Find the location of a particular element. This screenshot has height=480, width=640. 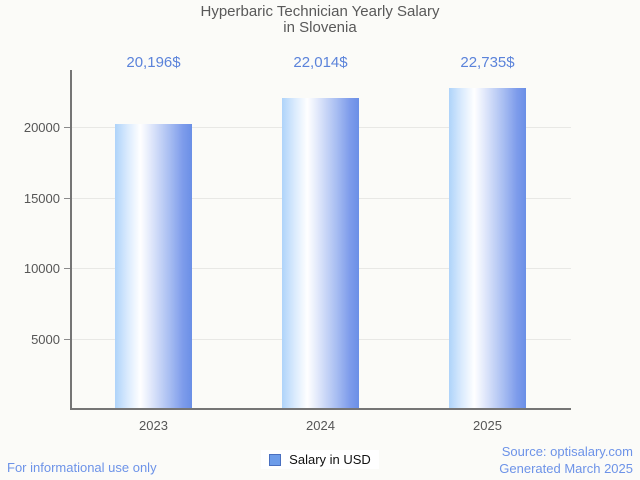

chart-legend: Salary in USD is located at coordinates (320, 459).